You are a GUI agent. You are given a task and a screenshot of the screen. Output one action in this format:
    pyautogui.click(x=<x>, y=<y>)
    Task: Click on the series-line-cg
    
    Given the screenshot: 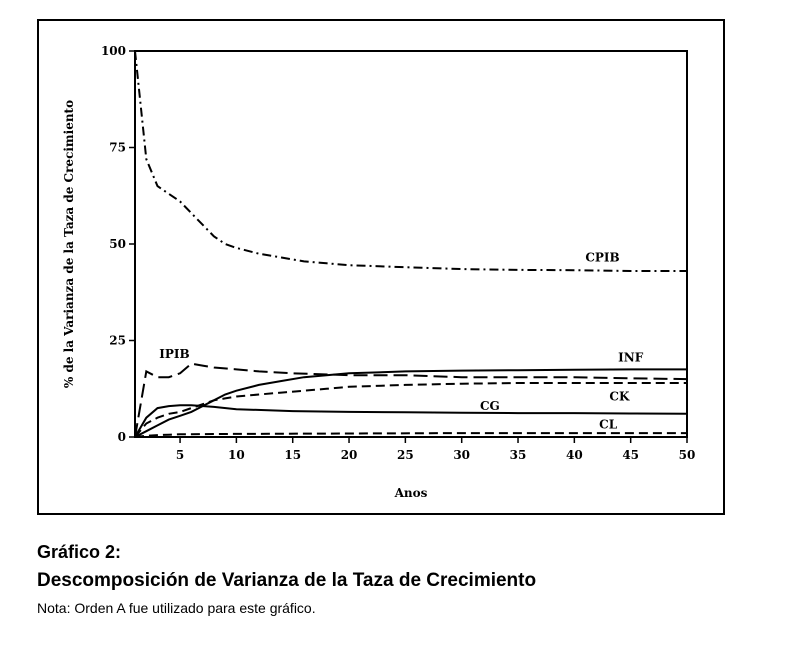 What is the action you would take?
    pyautogui.click(x=411, y=421)
    